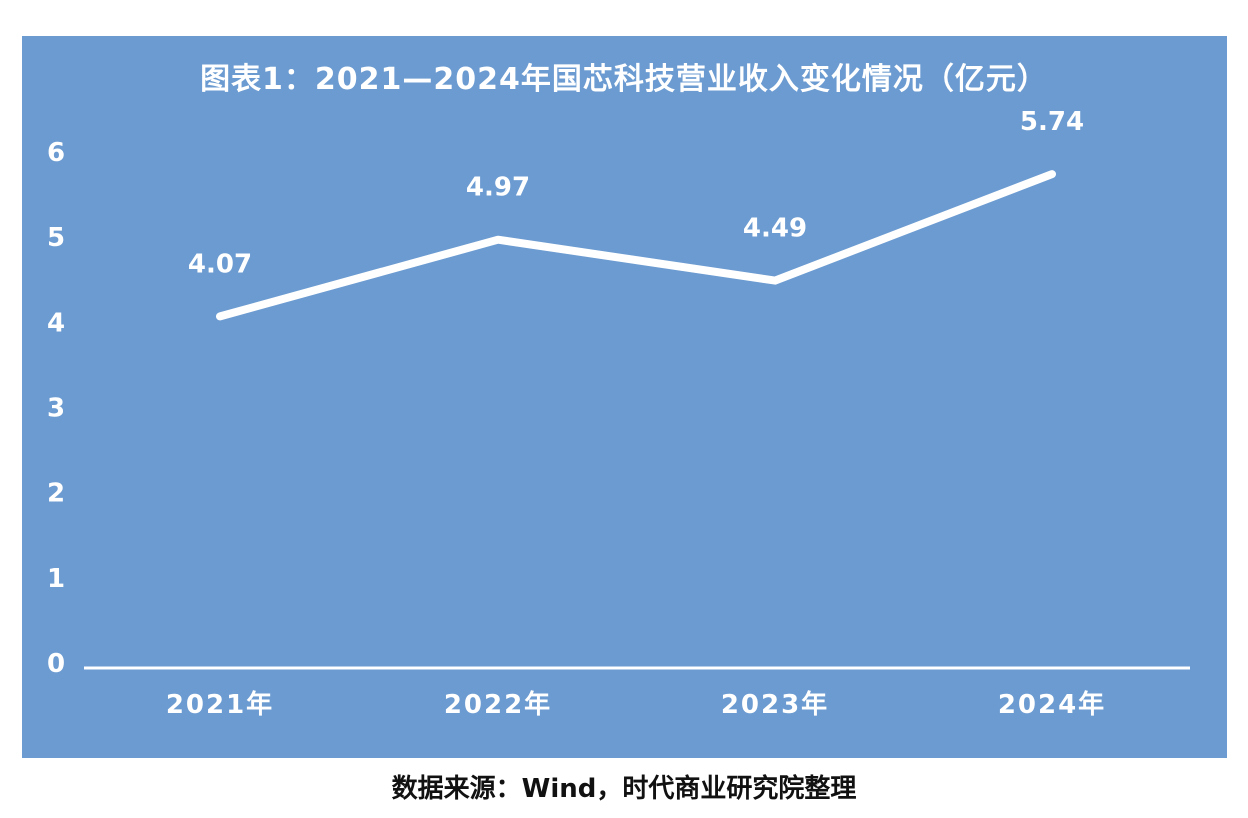 This screenshot has width=1248, height=818. I want to click on source-note: 数据来源：Wind，时代商业研究院整理, so click(624, 789).